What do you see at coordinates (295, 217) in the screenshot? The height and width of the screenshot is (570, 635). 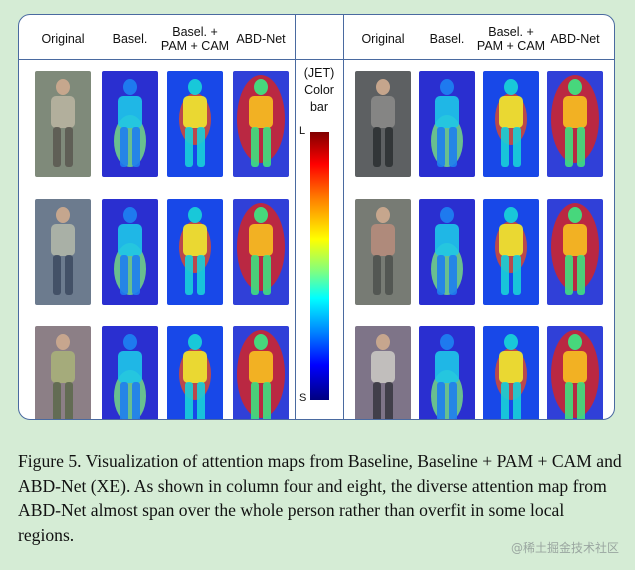 I see `colorbar-left-divider` at bounding box center [295, 217].